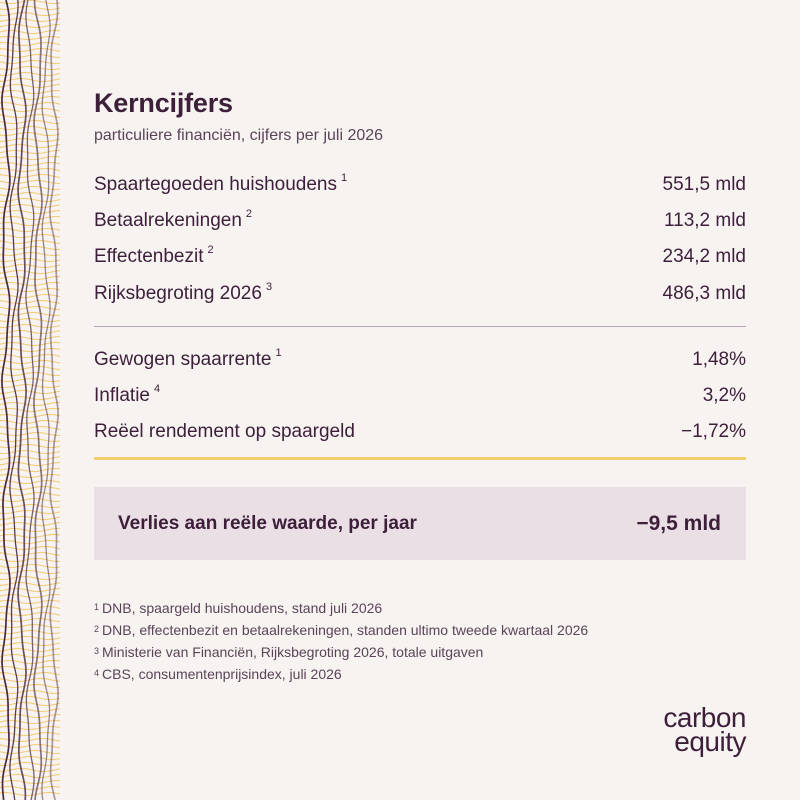 The height and width of the screenshot is (800, 800). What do you see at coordinates (218, 674) in the screenshot?
I see `footnote: 4 CBS, consumentenprijsindex, juli 2026` at bounding box center [218, 674].